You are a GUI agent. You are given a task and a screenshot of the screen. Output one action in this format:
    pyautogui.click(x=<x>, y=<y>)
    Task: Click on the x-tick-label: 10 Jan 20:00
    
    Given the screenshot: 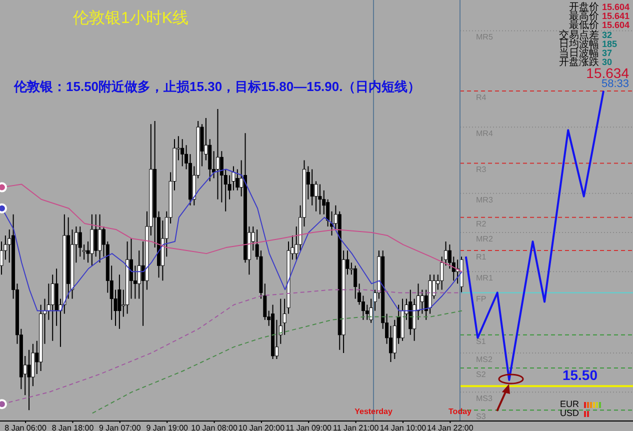 What is the action you would take?
    pyautogui.click(x=262, y=427)
    